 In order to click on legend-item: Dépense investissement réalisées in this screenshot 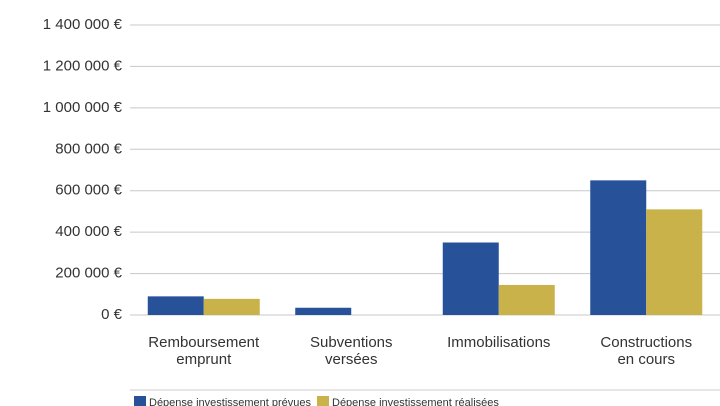, I will do `click(408, 401)`.